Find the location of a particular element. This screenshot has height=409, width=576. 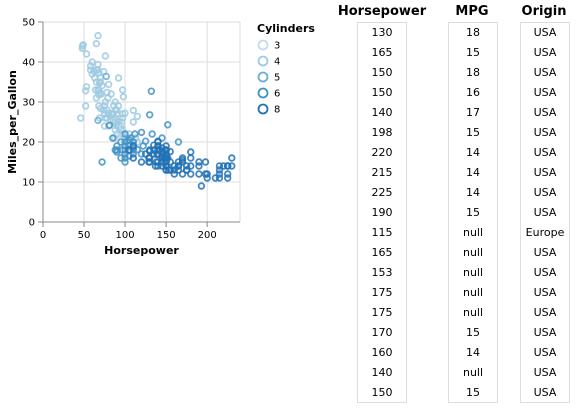

legend-label: 8 is located at coordinates (277, 110).